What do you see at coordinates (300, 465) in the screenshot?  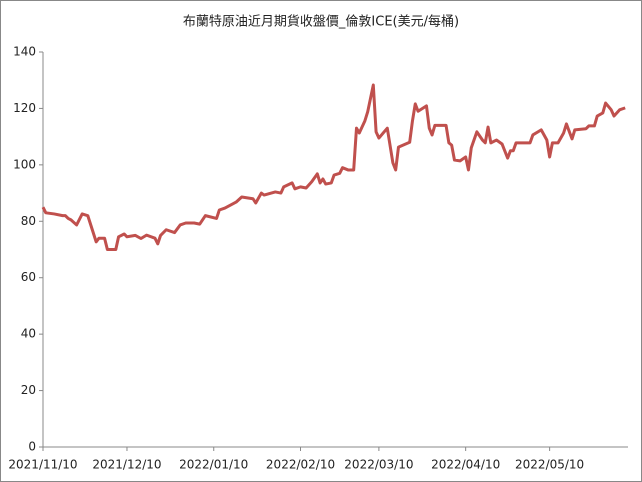 I see `x-tick-label: 2022/02/10` at bounding box center [300, 465].